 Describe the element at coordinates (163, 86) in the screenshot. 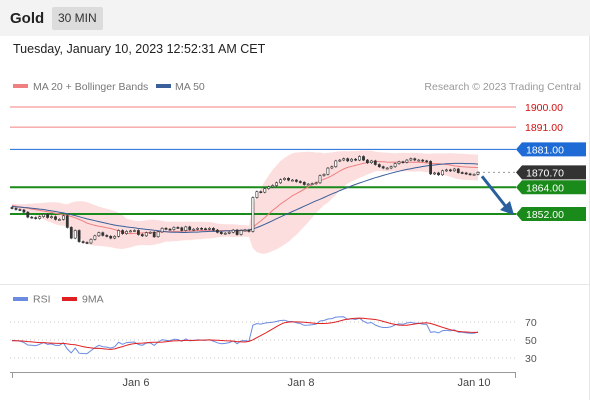

I see `ma50-legend-swatch` at that location.